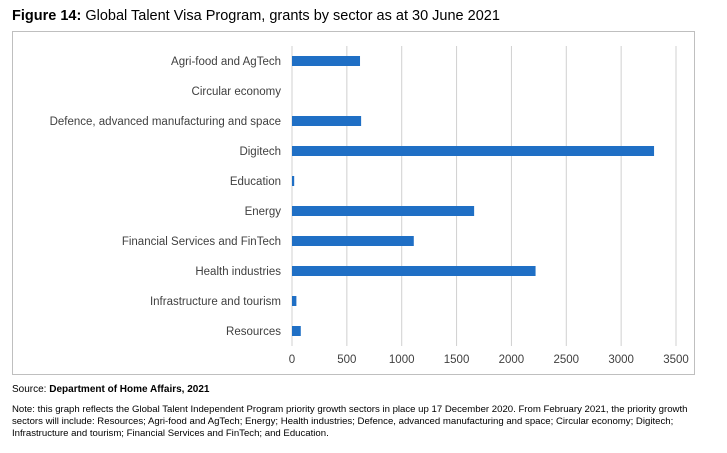 This screenshot has height=453, width=727. Describe the element at coordinates (292, 360) in the screenshot. I see `x-tick-label: 0` at that location.